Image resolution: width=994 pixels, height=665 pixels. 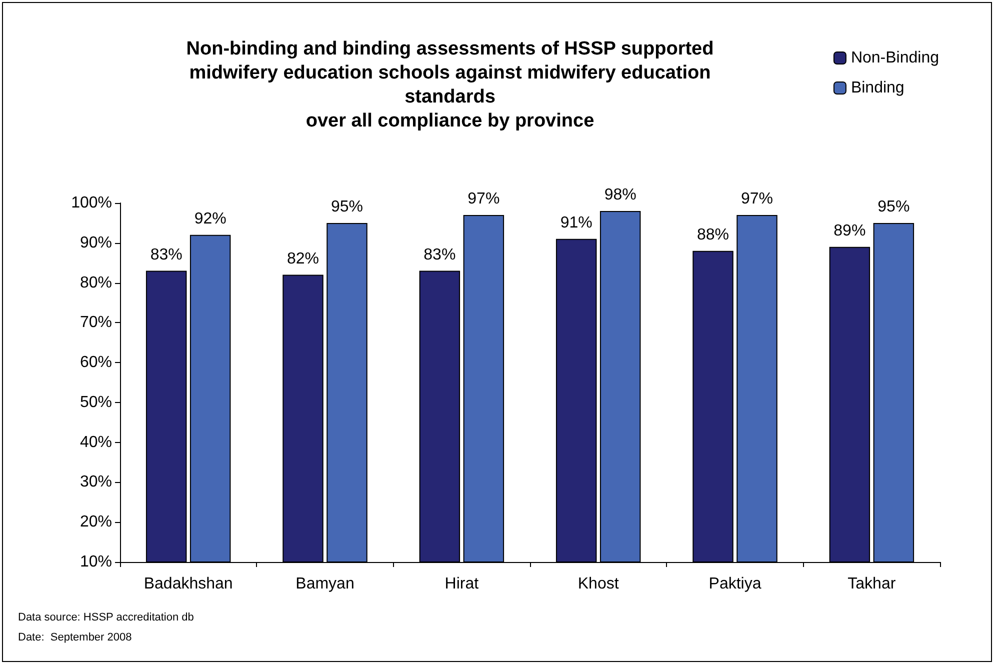 What do you see at coordinates (96, 323) in the screenshot?
I see `y-tick-label: 70%` at bounding box center [96, 323].